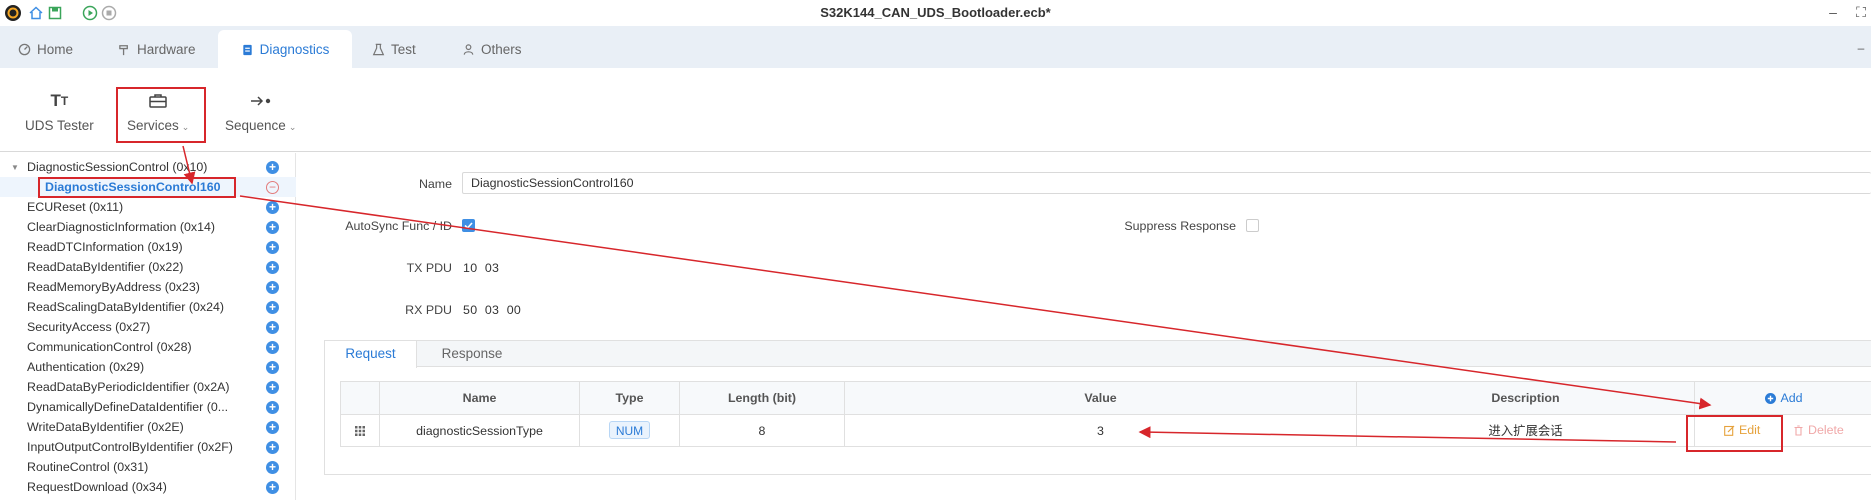  I want to click on clipboard-icon, so click(247, 49).